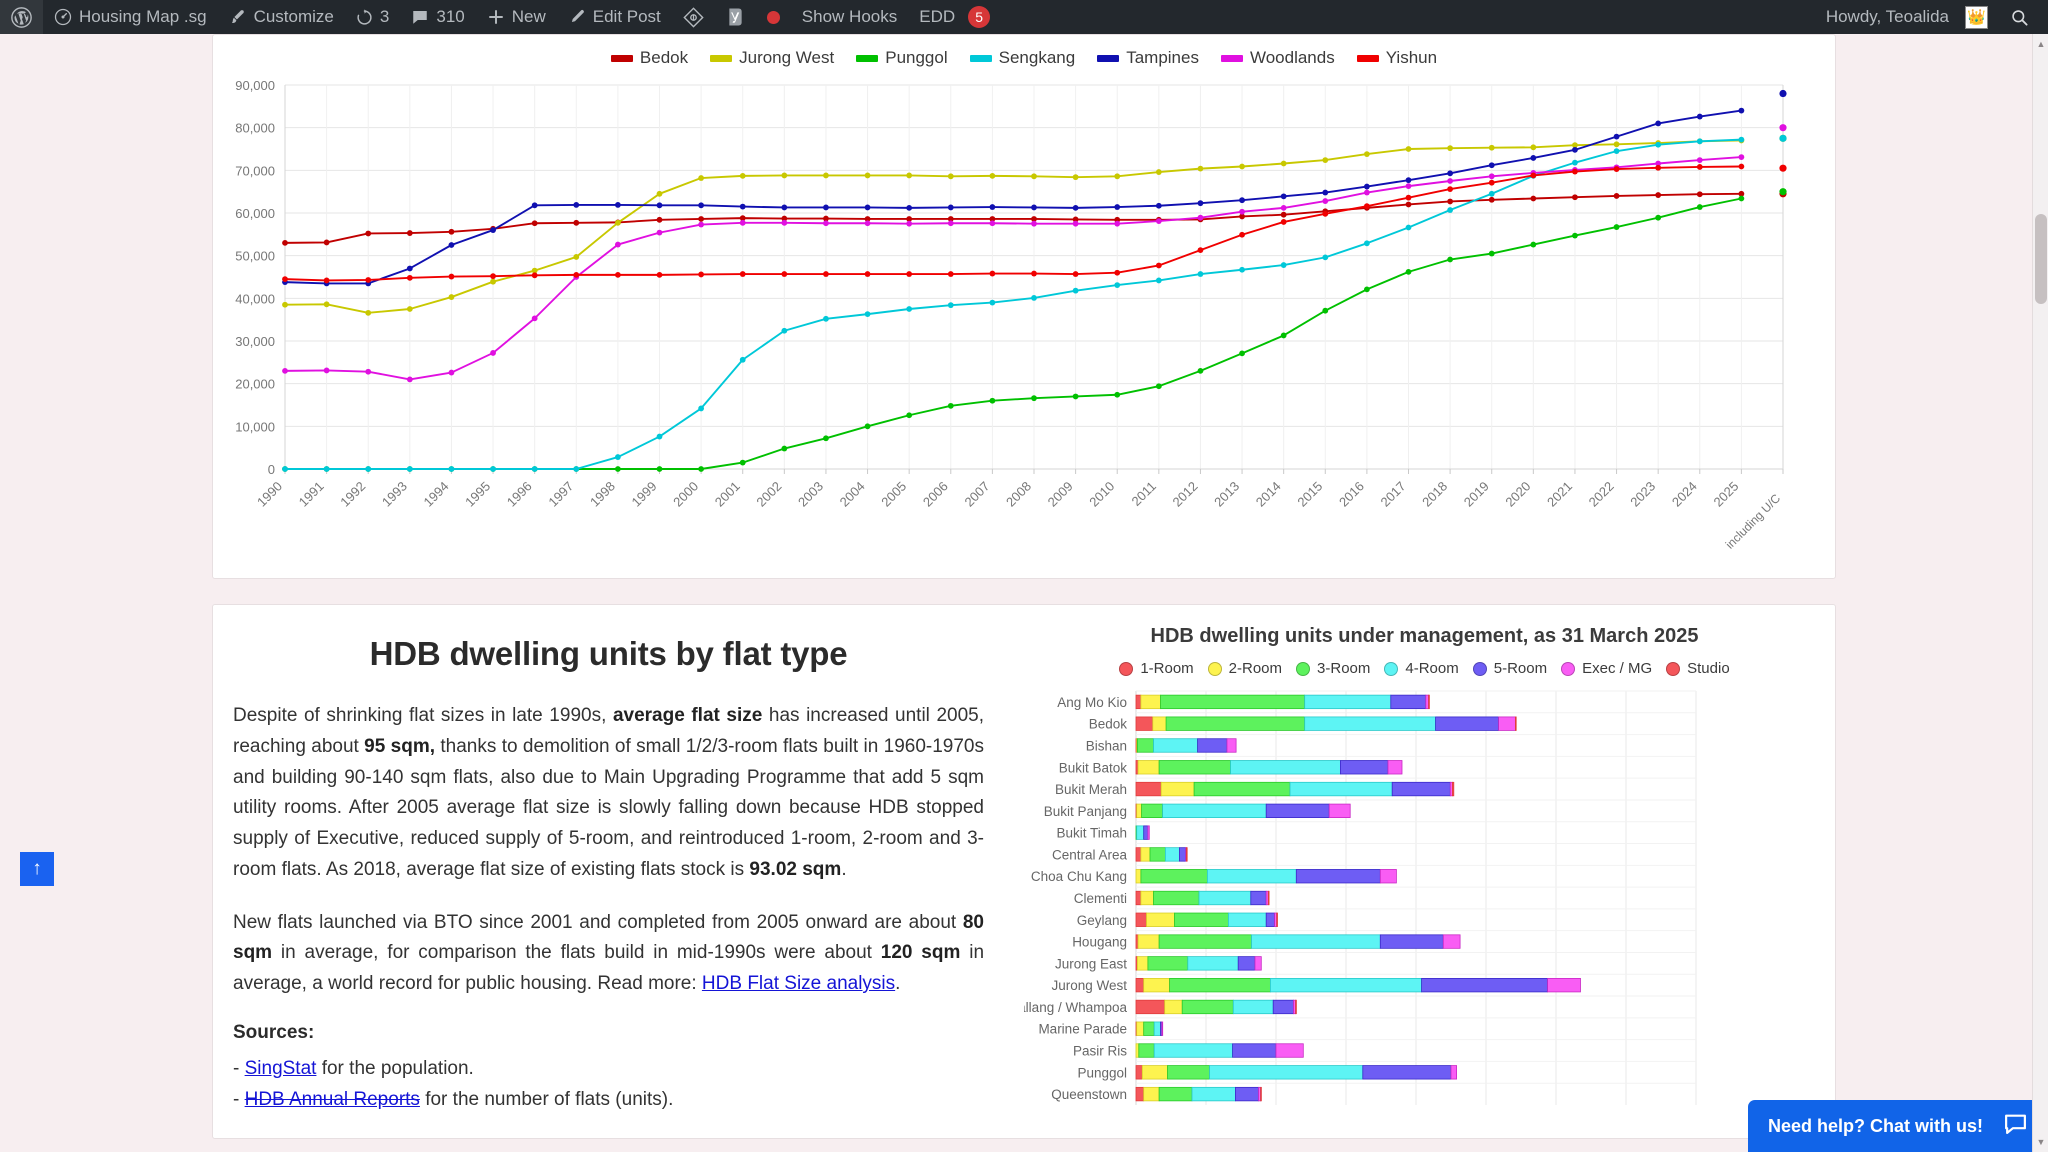  I want to click on svg-text: 50,000, so click(255, 256).